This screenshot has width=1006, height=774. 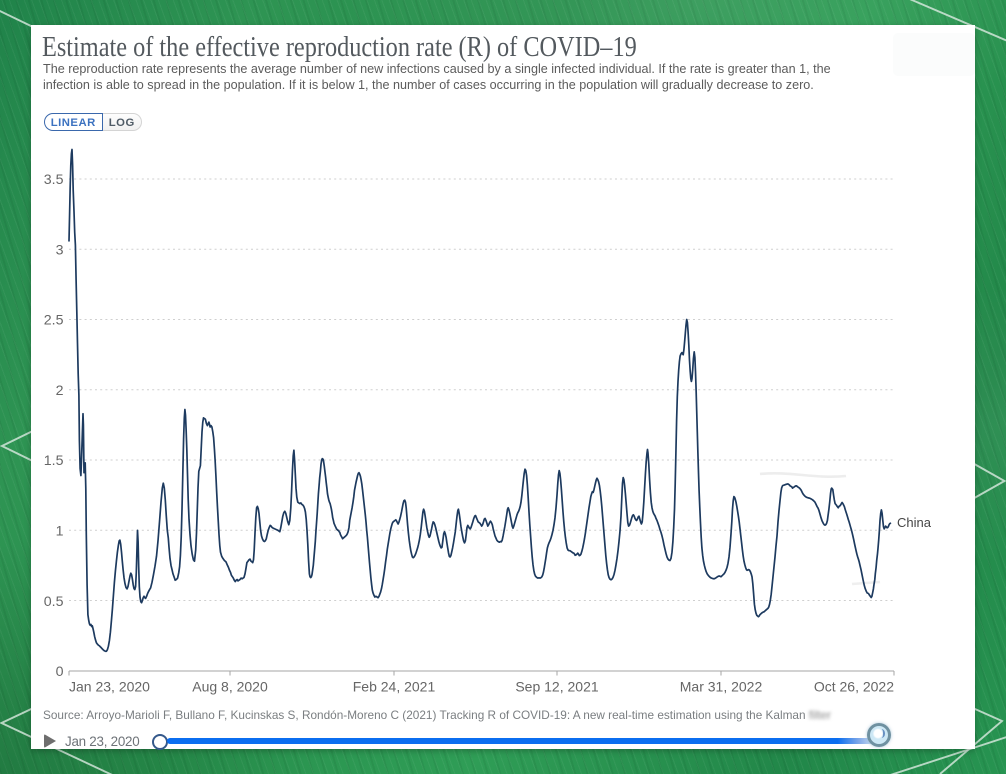 What do you see at coordinates (60, 391) in the screenshot?
I see `svg-text: 2` at bounding box center [60, 391].